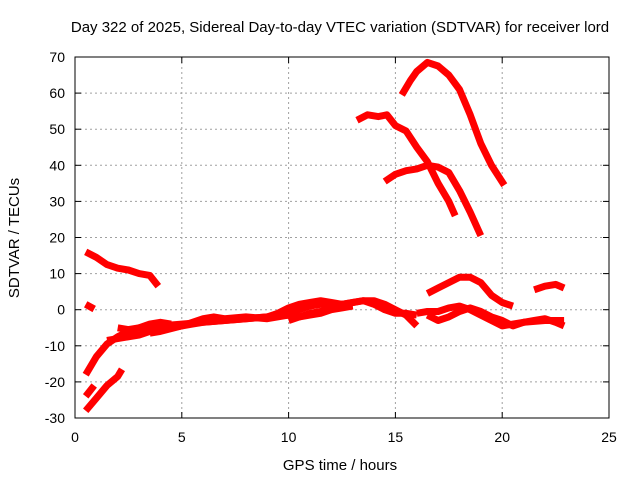  What do you see at coordinates (340, 465) in the screenshot?
I see `x-axis-label: GPS time / hours` at bounding box center [340, 465].